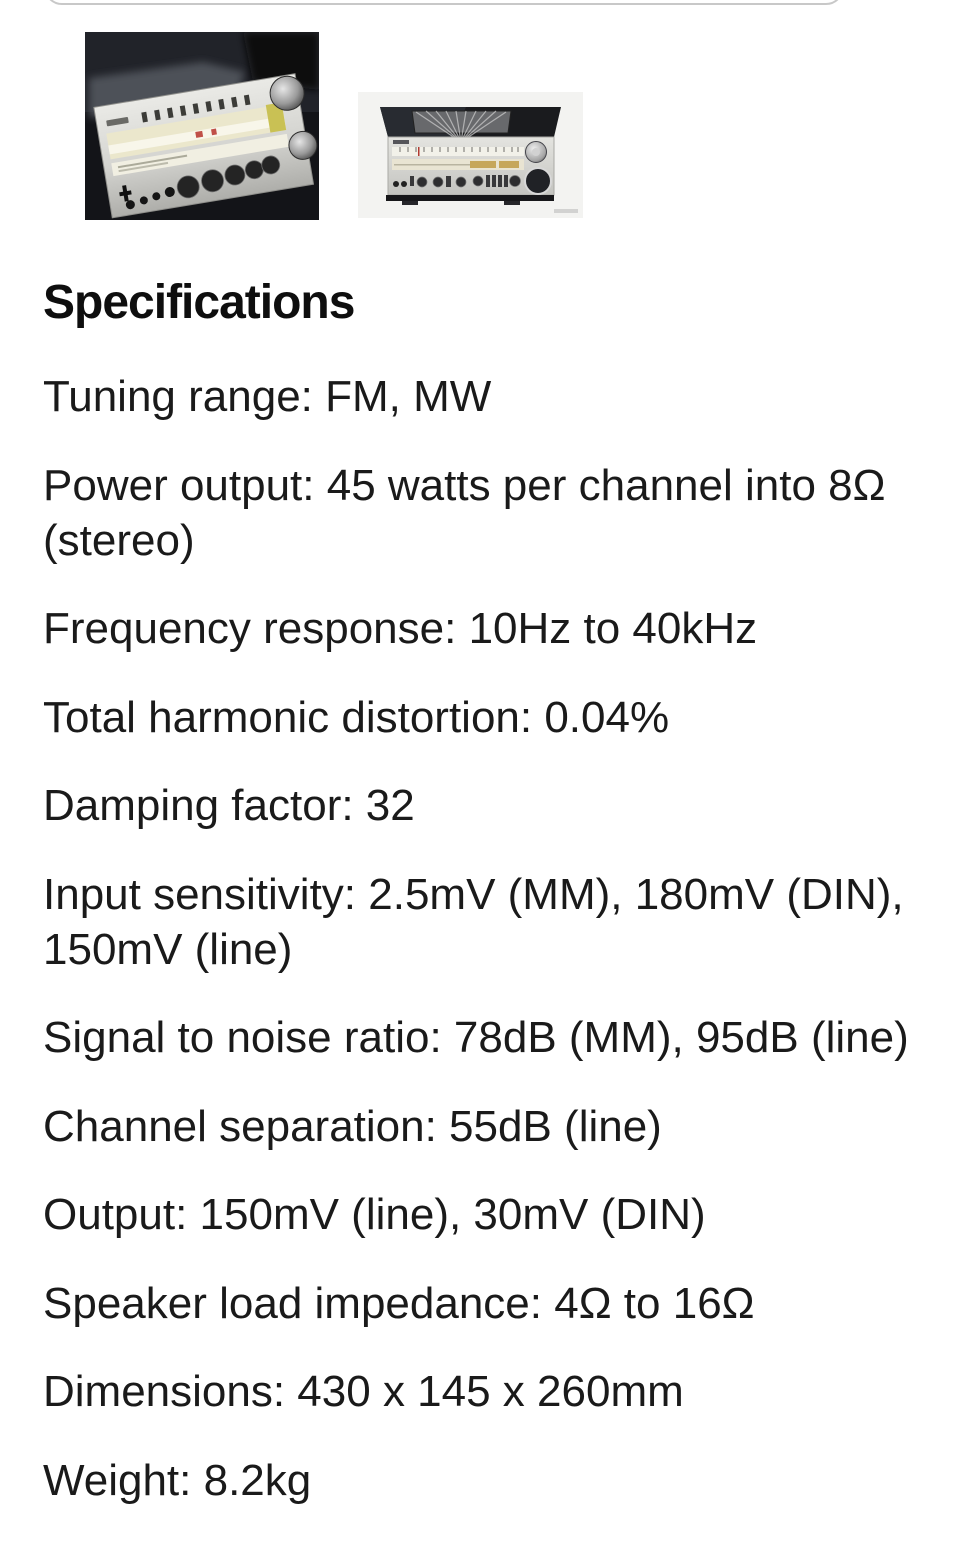  What do you see at coordinates (267, 396) in the screenshot?
I see `spec-tuning-range: Tuning range: FM, MW` at bounding box center [267, 396].